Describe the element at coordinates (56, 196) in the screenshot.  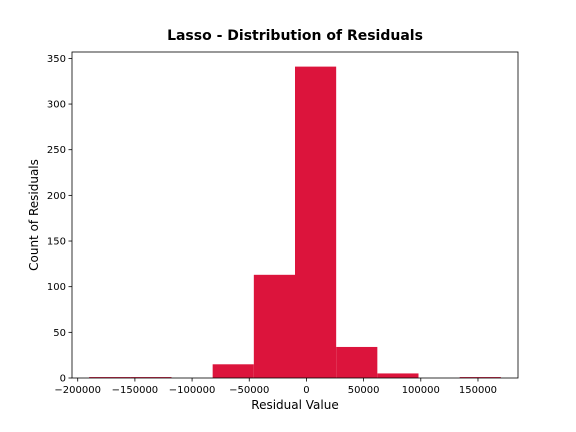
I see `y-tick-label: 200` at that location.